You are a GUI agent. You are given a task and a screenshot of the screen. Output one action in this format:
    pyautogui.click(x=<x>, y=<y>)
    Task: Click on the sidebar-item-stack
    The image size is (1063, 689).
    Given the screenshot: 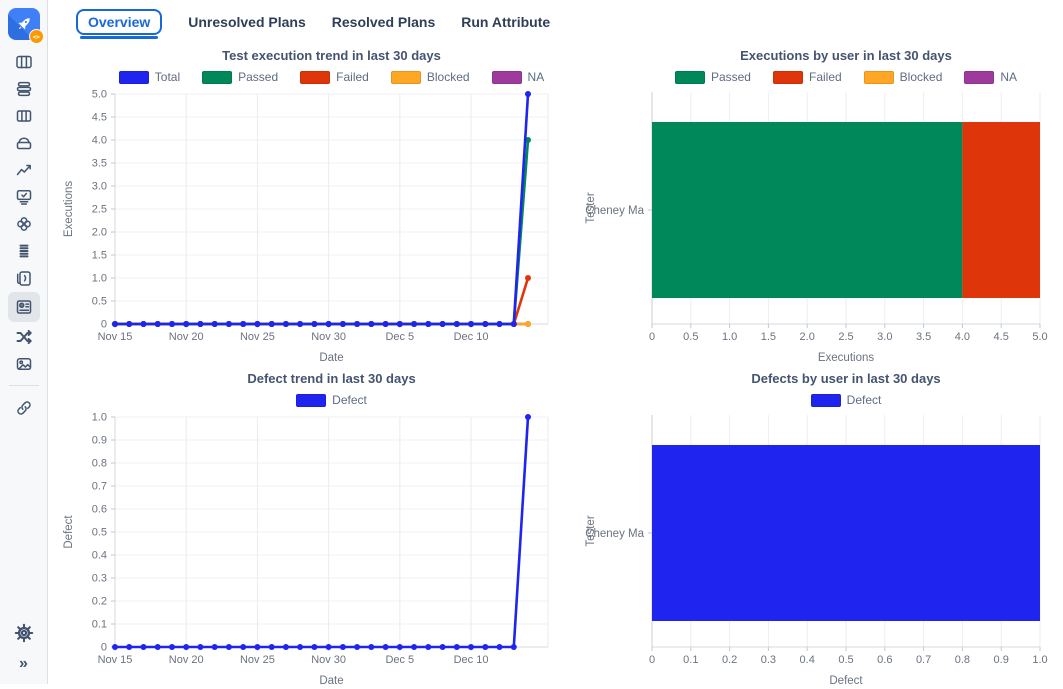 What is the action you would take?
    pyautogui.click(x=24, y=88)
    